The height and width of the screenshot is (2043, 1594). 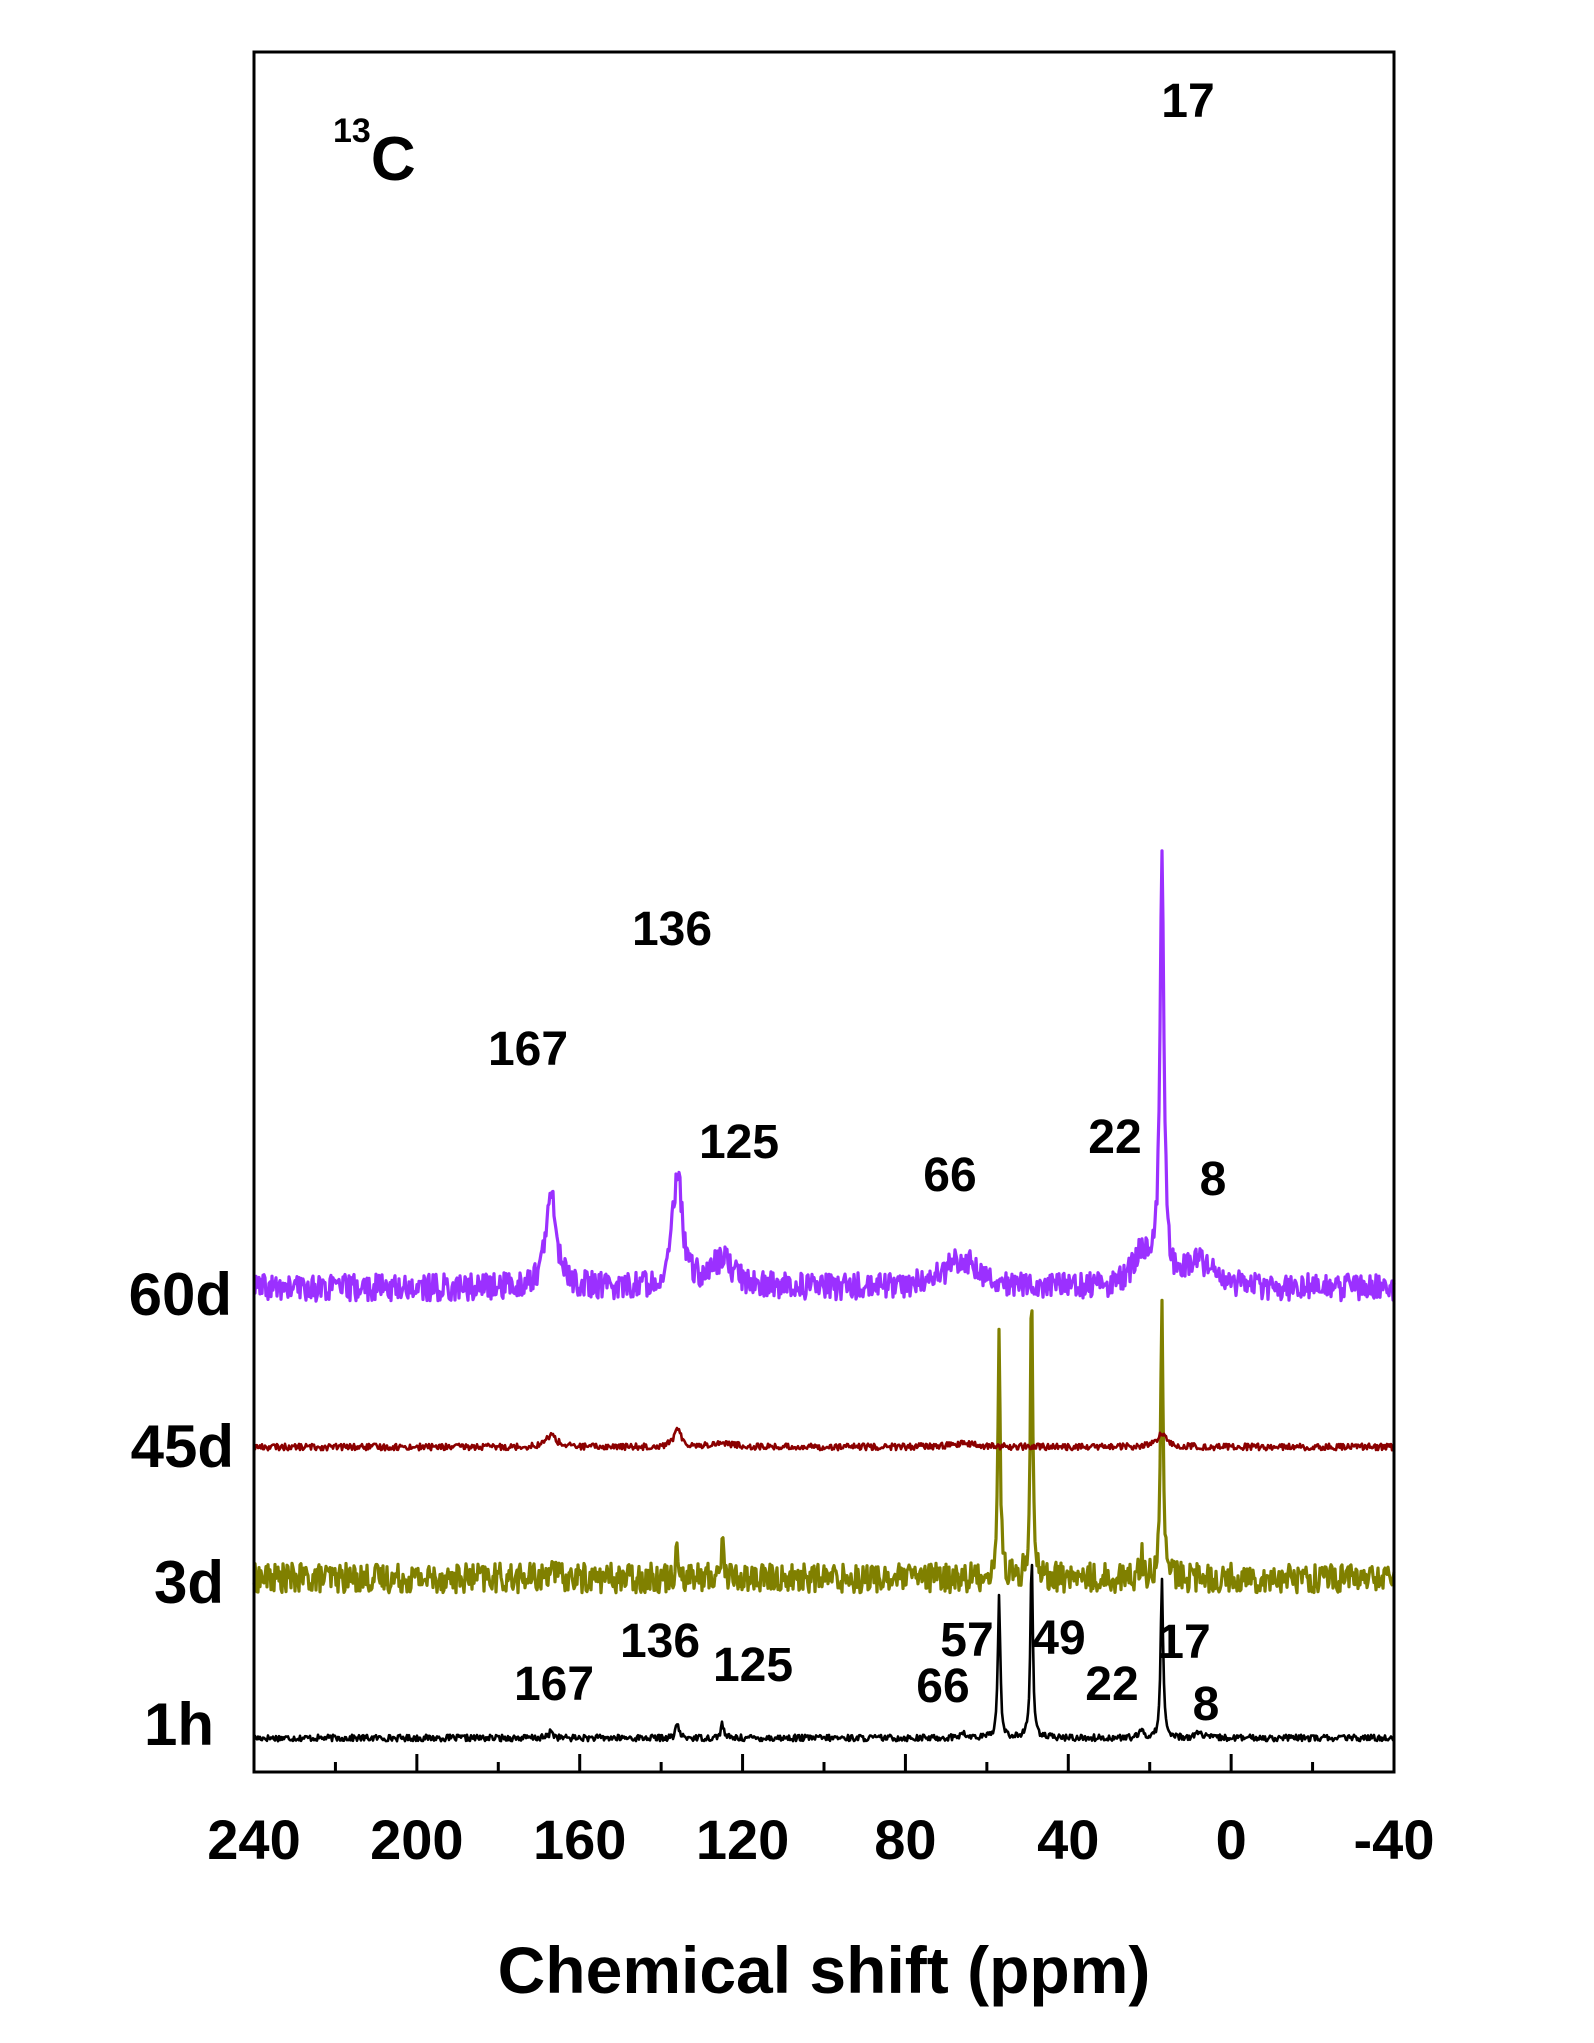 I want to click on x-axis-title: Chemical shift (ppm), so click(x=824, y=1970).